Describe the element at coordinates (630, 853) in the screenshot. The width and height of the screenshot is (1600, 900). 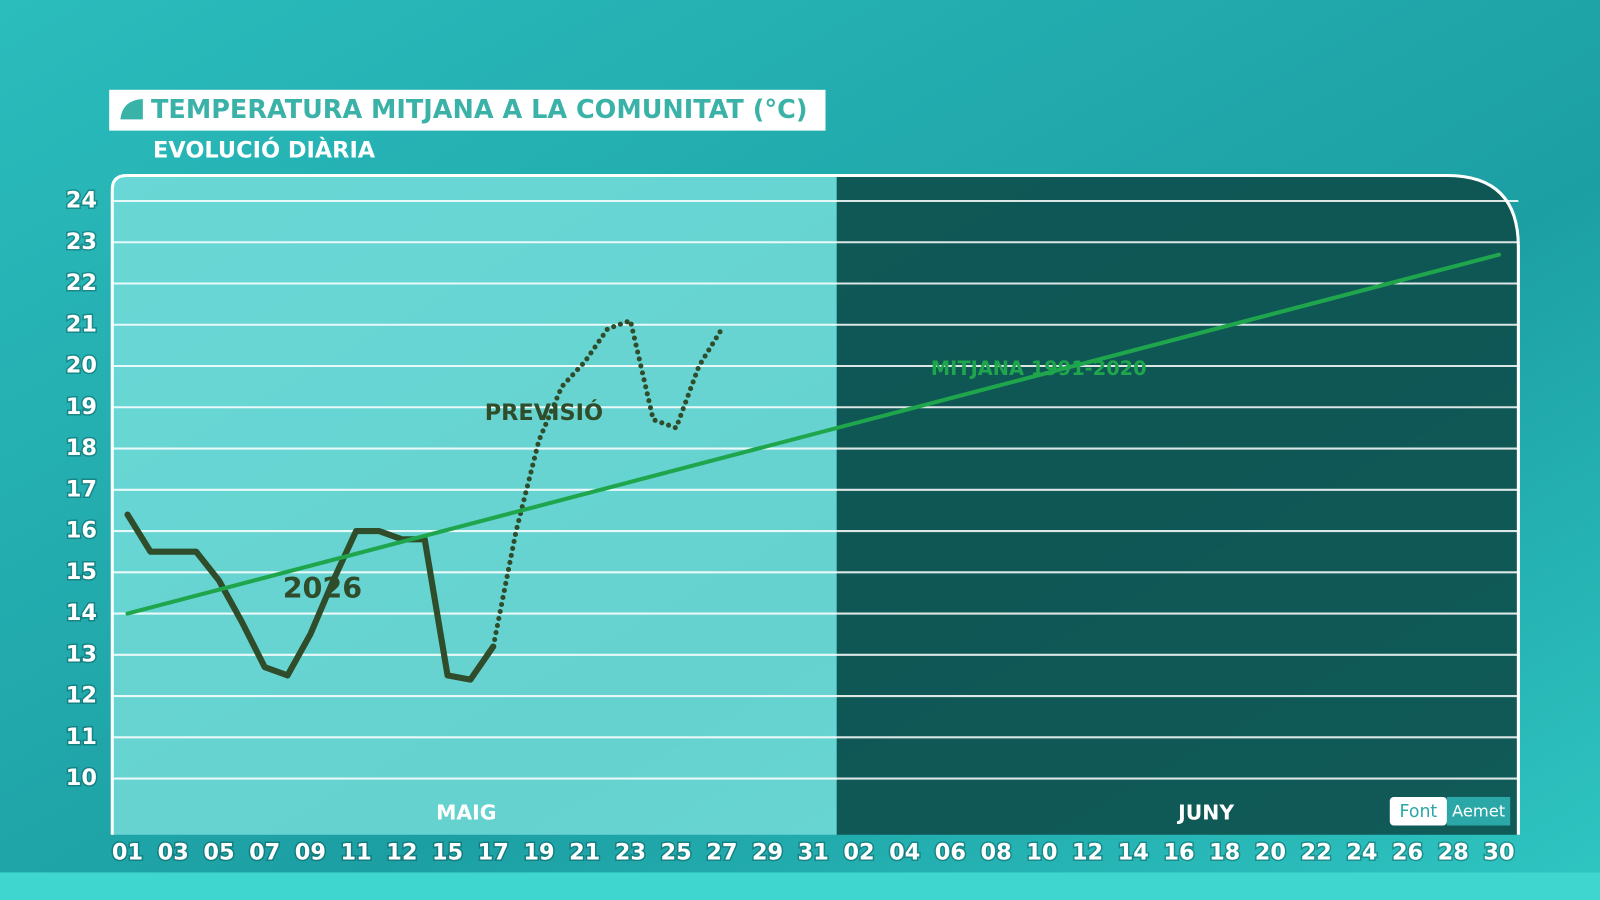
I see `x-tick-label: 23` at that location.